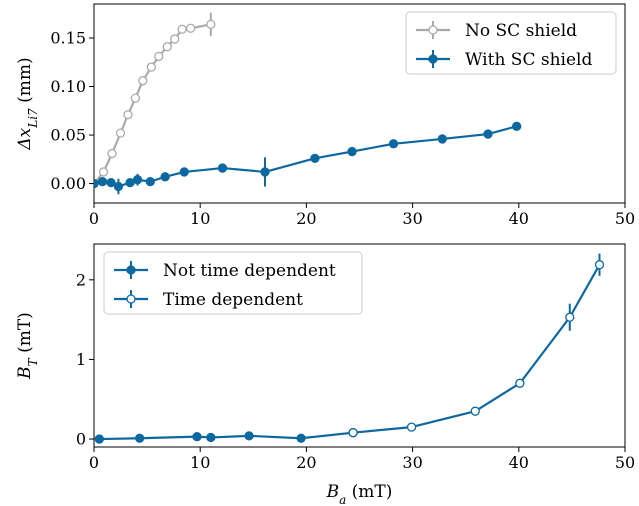 Image resolution: width=639 pixels, height=506 pixels. What do you see at coordinates (81, 359) in the screenshot?
I see `panel-1-ytick-label: 1` at bounding box center [81, 359].